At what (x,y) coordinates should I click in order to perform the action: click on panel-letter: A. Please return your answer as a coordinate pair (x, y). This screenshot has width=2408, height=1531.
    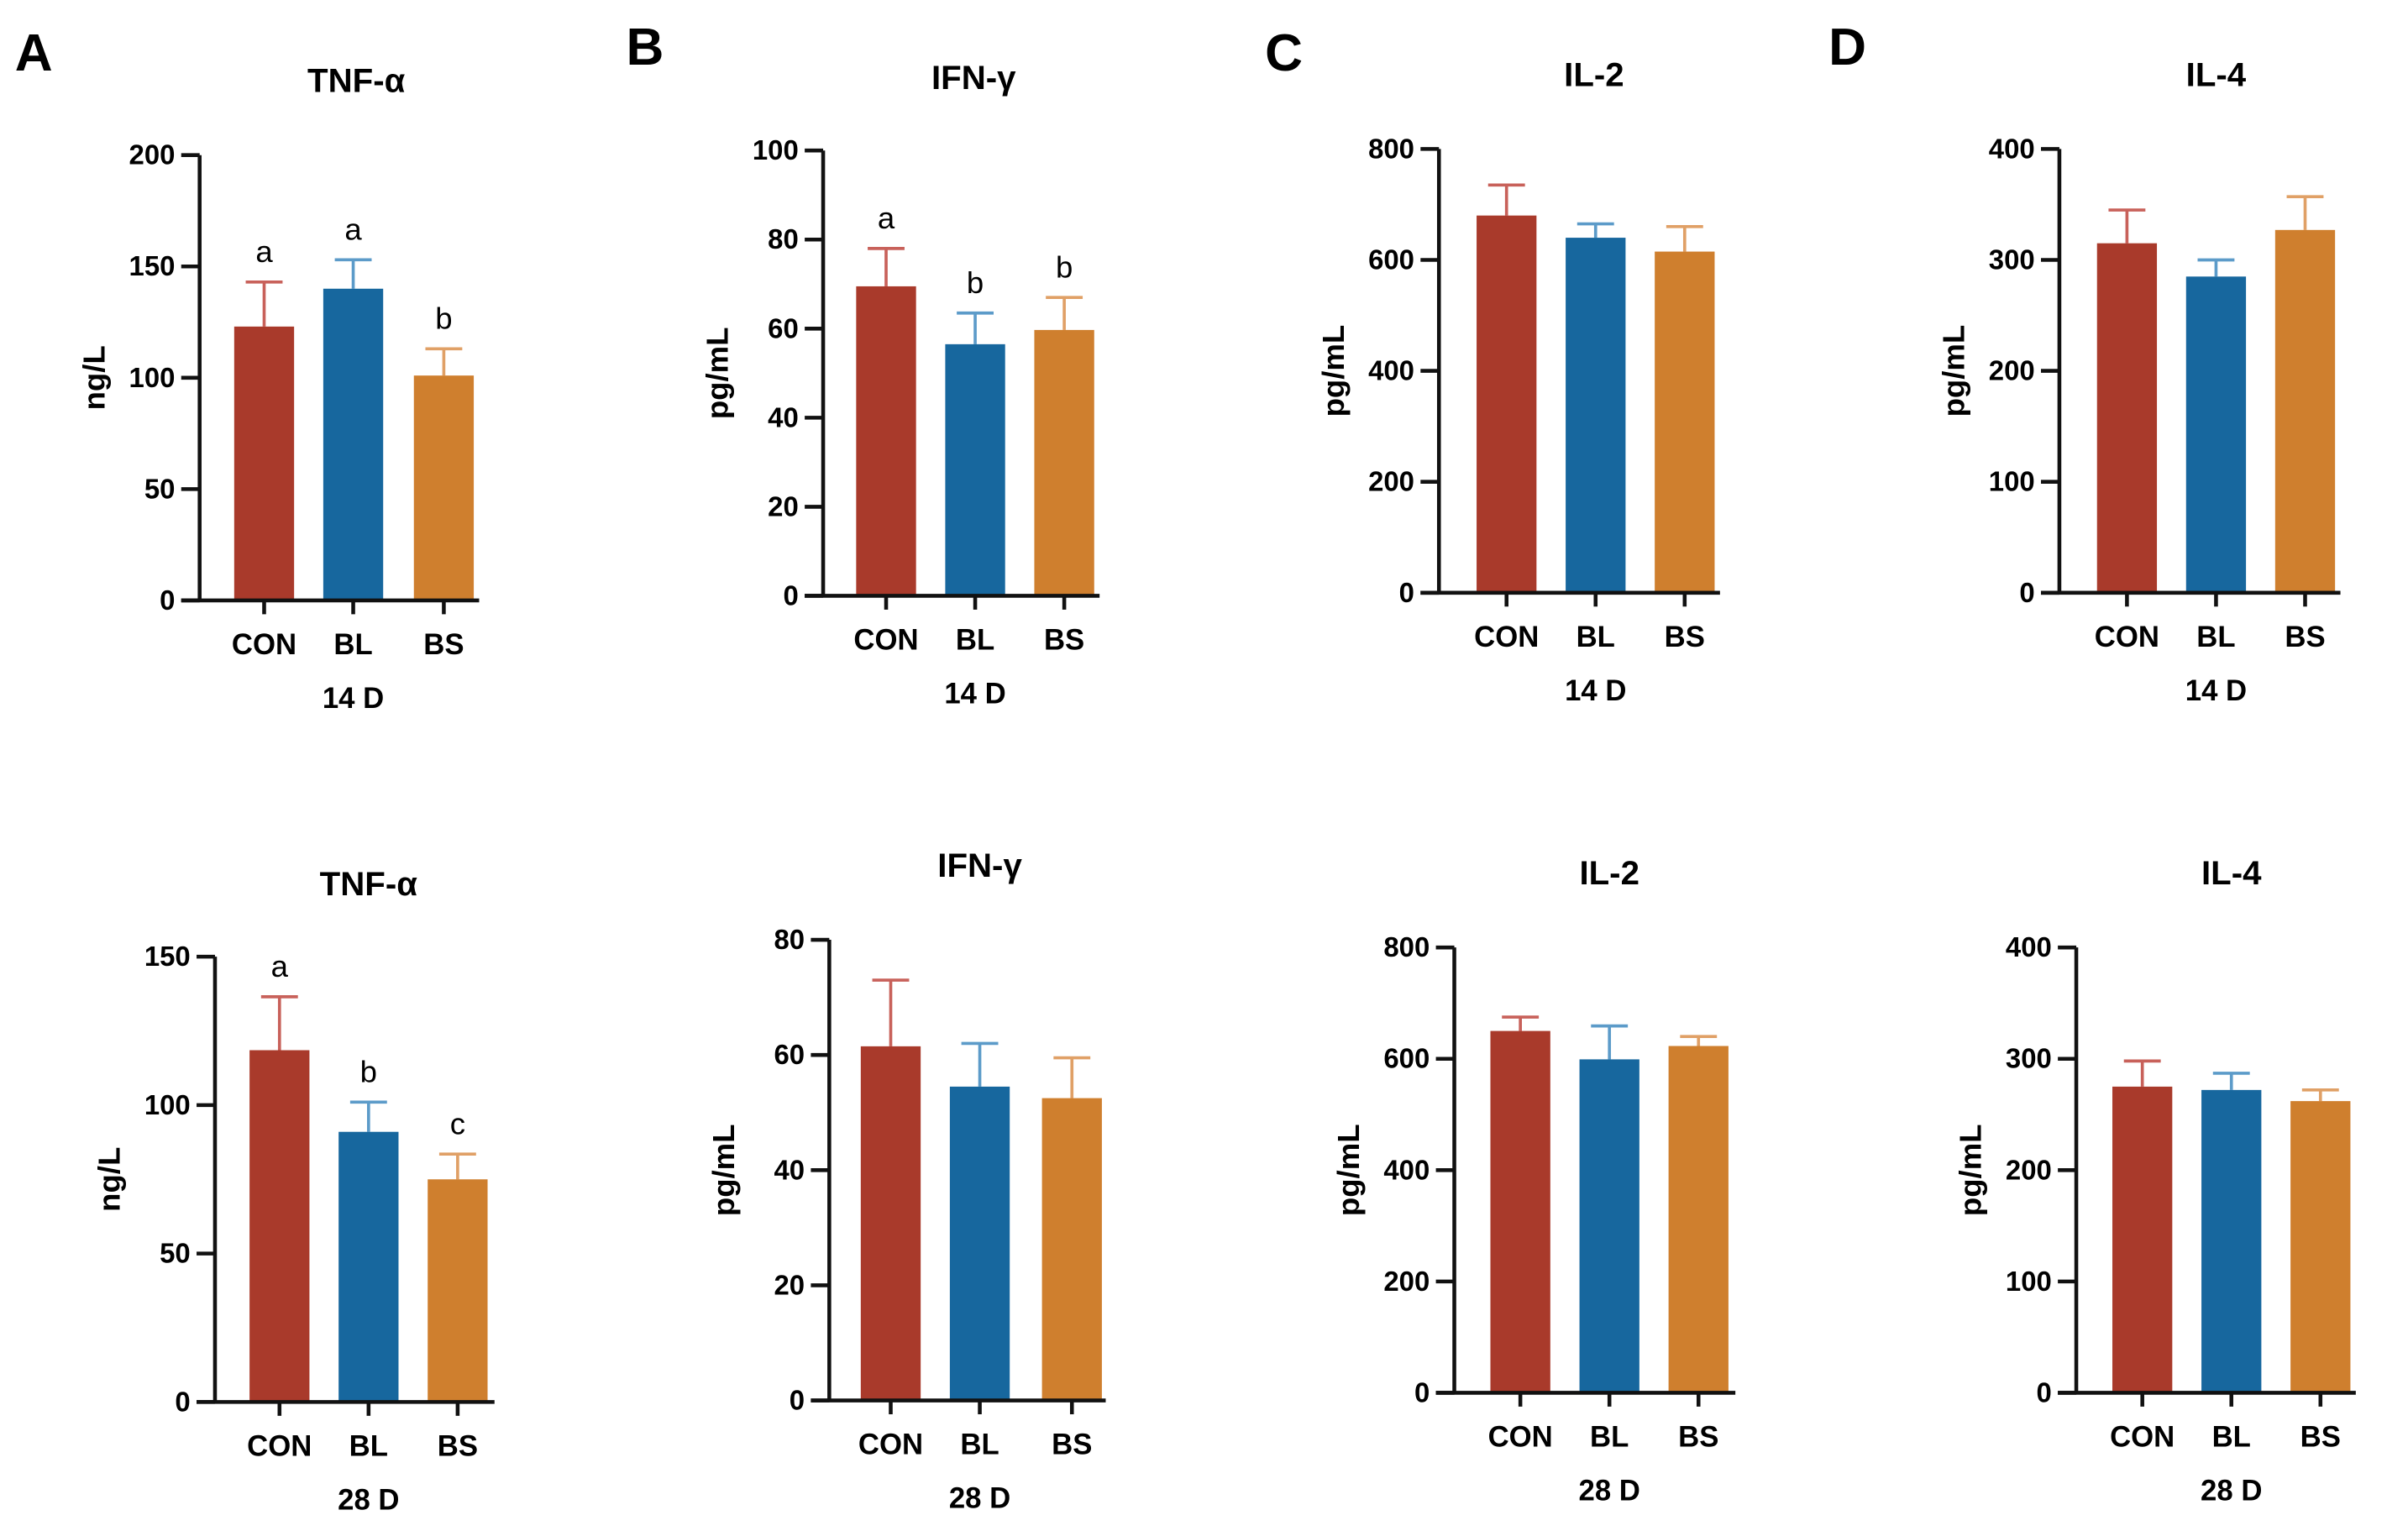
    Looking at the image, I should click on (34, 53).